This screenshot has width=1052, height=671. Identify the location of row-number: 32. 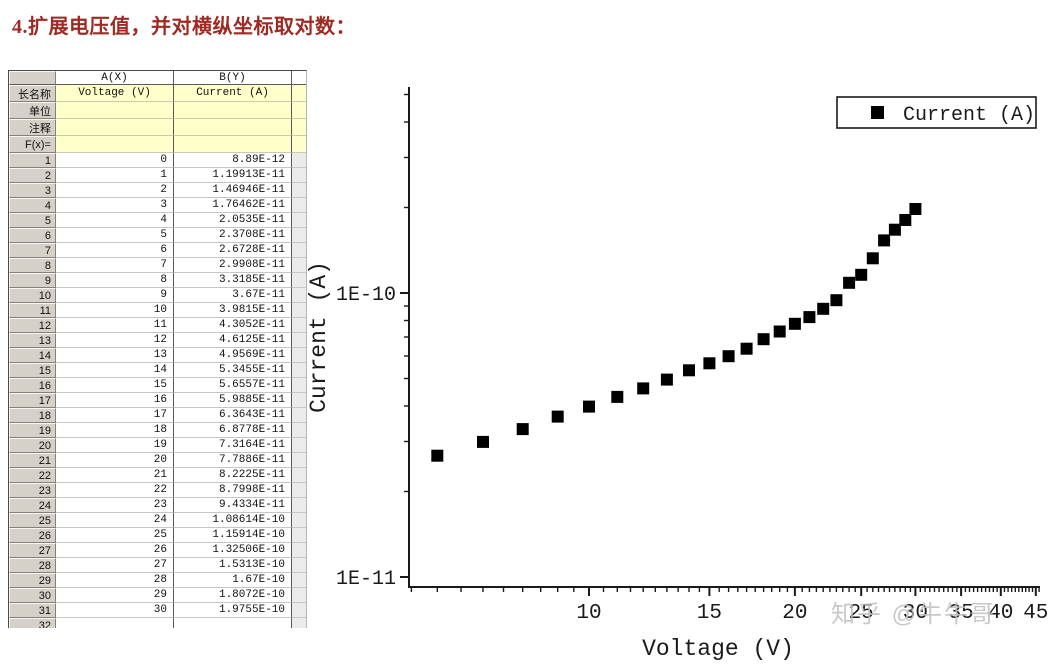
(32, 623).